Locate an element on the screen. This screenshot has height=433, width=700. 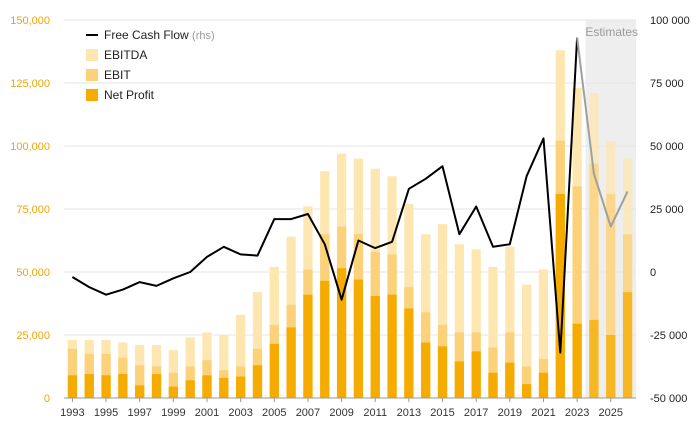
legend-label-free-cash-flow: Free Cash Flow (rhs) is located at coordinates (159, 35).